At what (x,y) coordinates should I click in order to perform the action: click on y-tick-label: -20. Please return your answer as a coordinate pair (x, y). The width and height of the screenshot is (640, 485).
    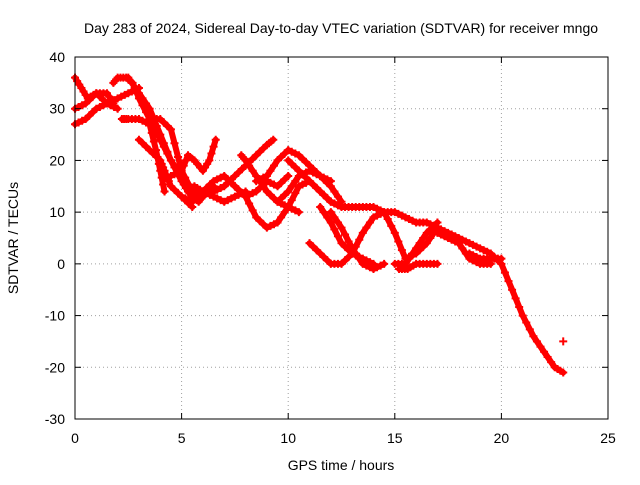
    Looking at the image, I should click on (55, 367).